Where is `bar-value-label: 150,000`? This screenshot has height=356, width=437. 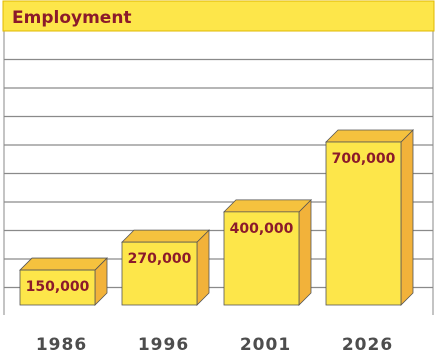 bar-value-label: 150,000 is located at coordinates (58, 287).